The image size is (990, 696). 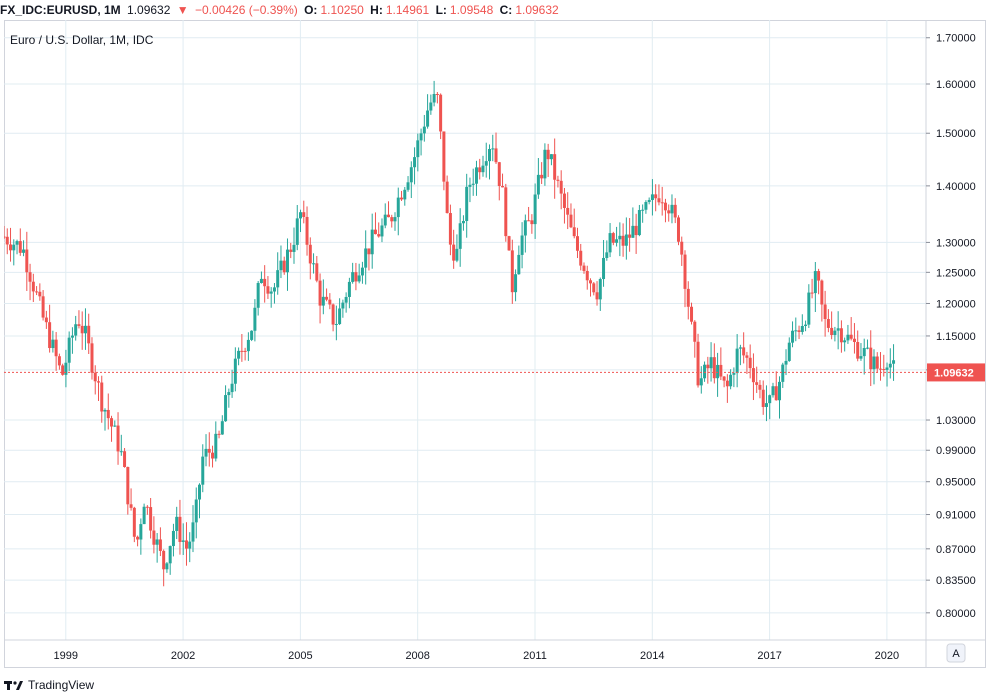 What do you see at coordinates (13, 685) in the screenshot?
I see `tradingview-logo-icon` at bounding box center [13, 685].